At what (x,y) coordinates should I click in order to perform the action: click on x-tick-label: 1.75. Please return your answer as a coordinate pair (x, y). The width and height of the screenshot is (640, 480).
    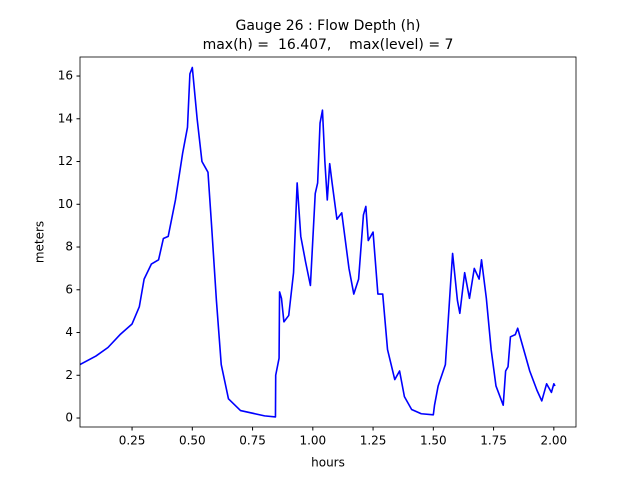
    Looking at the image, I should click on (493, 441).